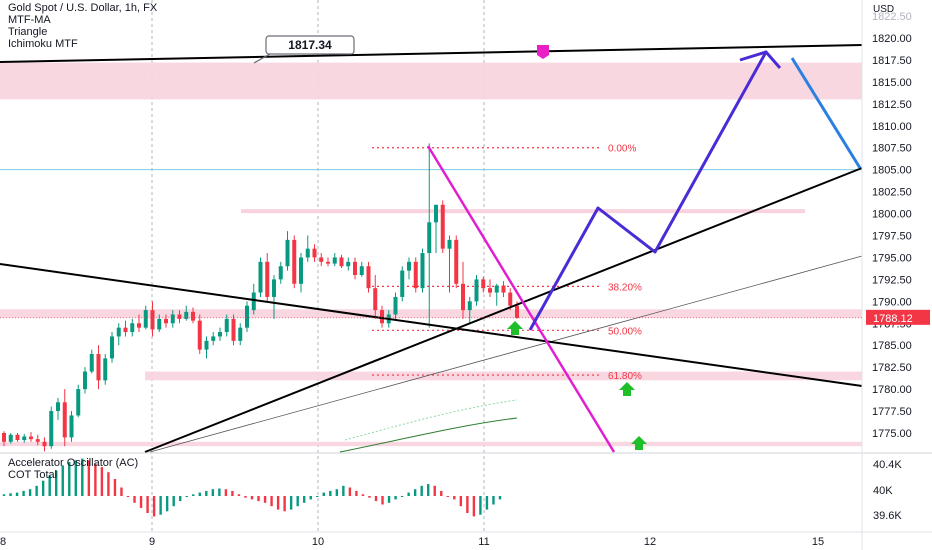 Image resolution: width=932 pixels, height=550 pixels. Describe the element at coordinates (431, 420) in the screenshot. I see `ichimoku-span-line` at that location.